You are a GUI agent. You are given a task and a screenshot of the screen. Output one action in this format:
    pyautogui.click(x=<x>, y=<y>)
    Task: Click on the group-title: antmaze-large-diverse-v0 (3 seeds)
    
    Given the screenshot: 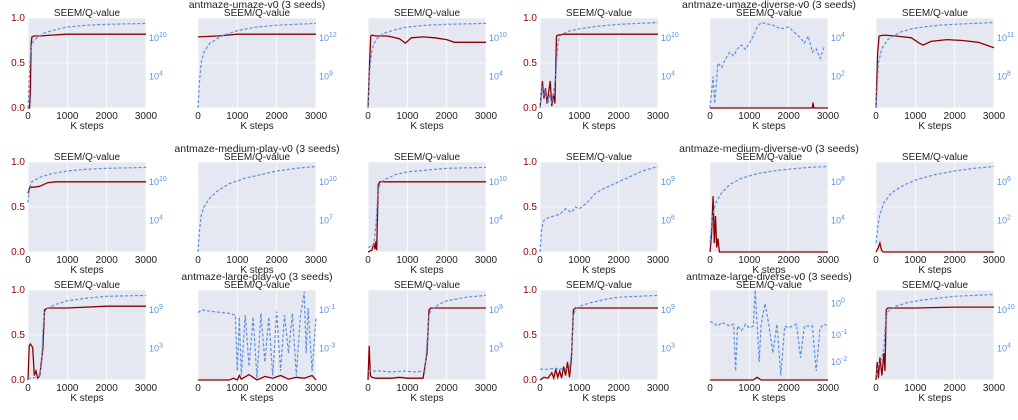 What is the action you would take?
    pyautogui.click(x=769, y=277)
    